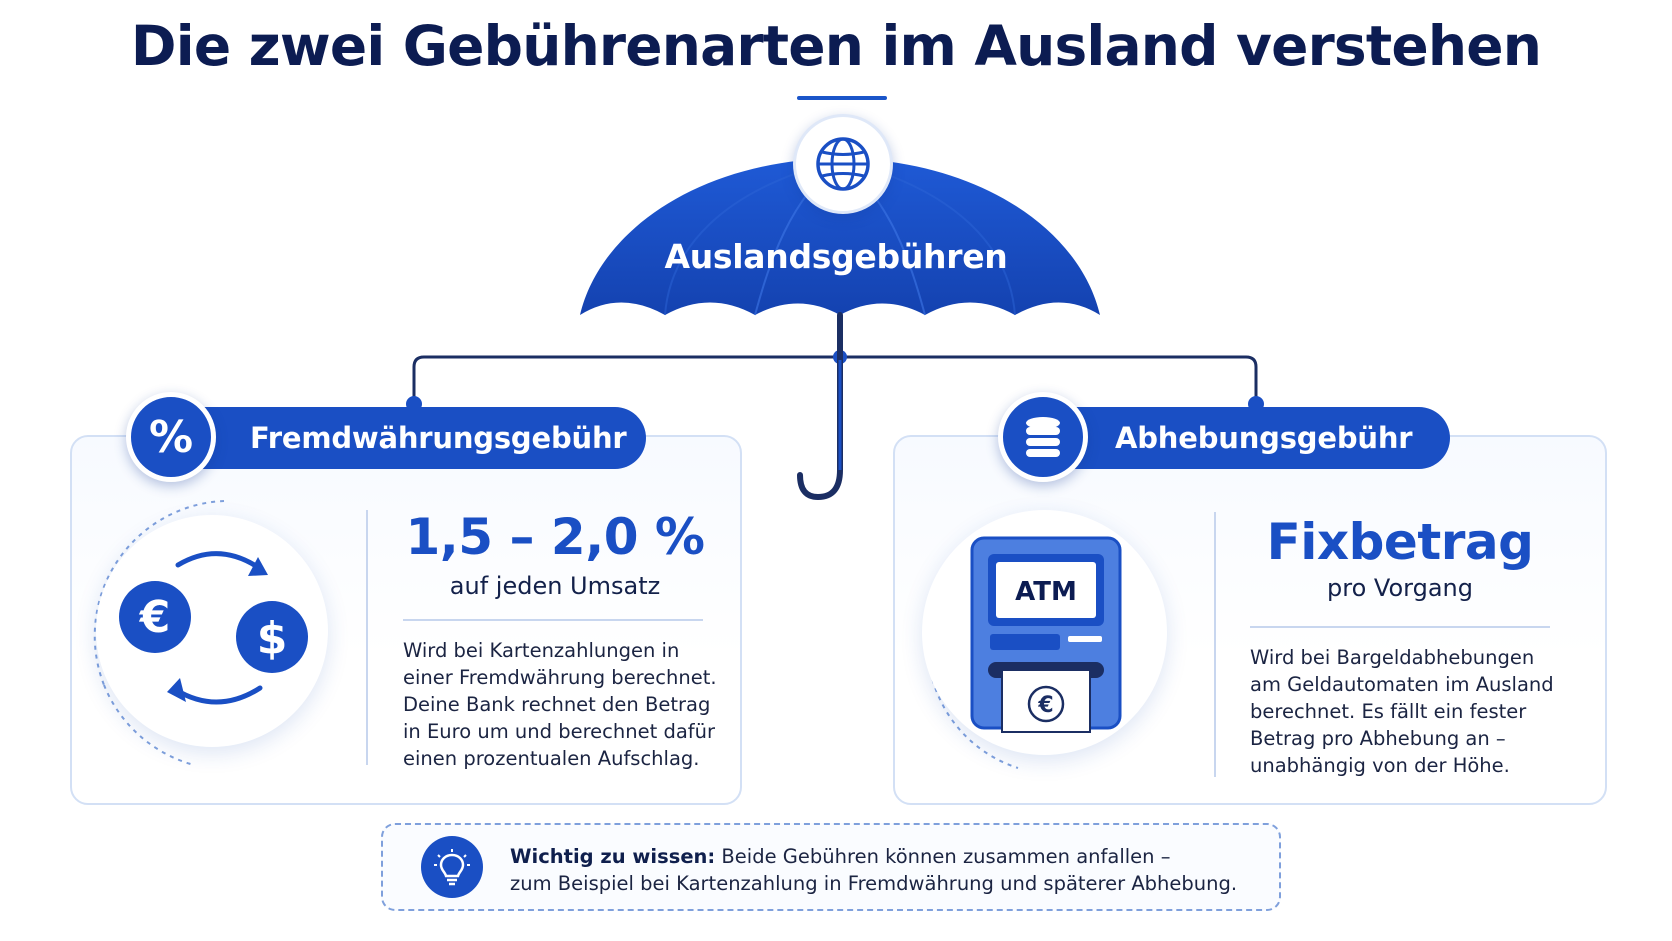 The image size is (1672, 941). Describe the element at coordinates (1046, 592) in the screenshot. I see `atm-screen-label: ATM` at that location.